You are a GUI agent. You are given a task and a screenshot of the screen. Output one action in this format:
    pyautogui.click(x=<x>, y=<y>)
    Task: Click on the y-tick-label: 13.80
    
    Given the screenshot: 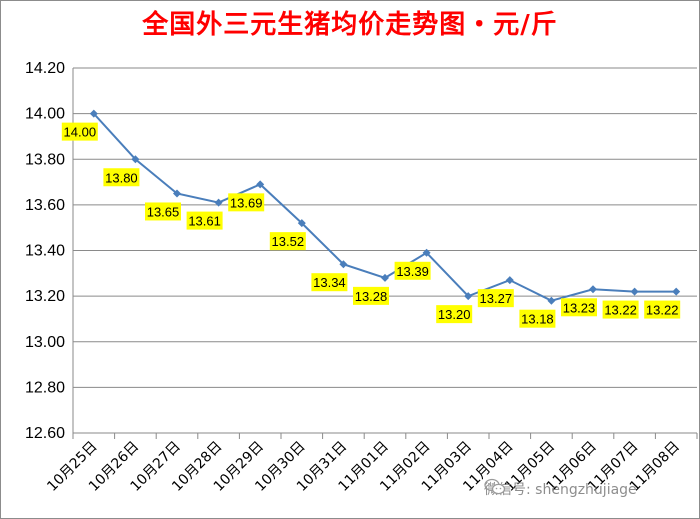 What is the action you would take?
    pyautogui.click(x=45, y=159)
    